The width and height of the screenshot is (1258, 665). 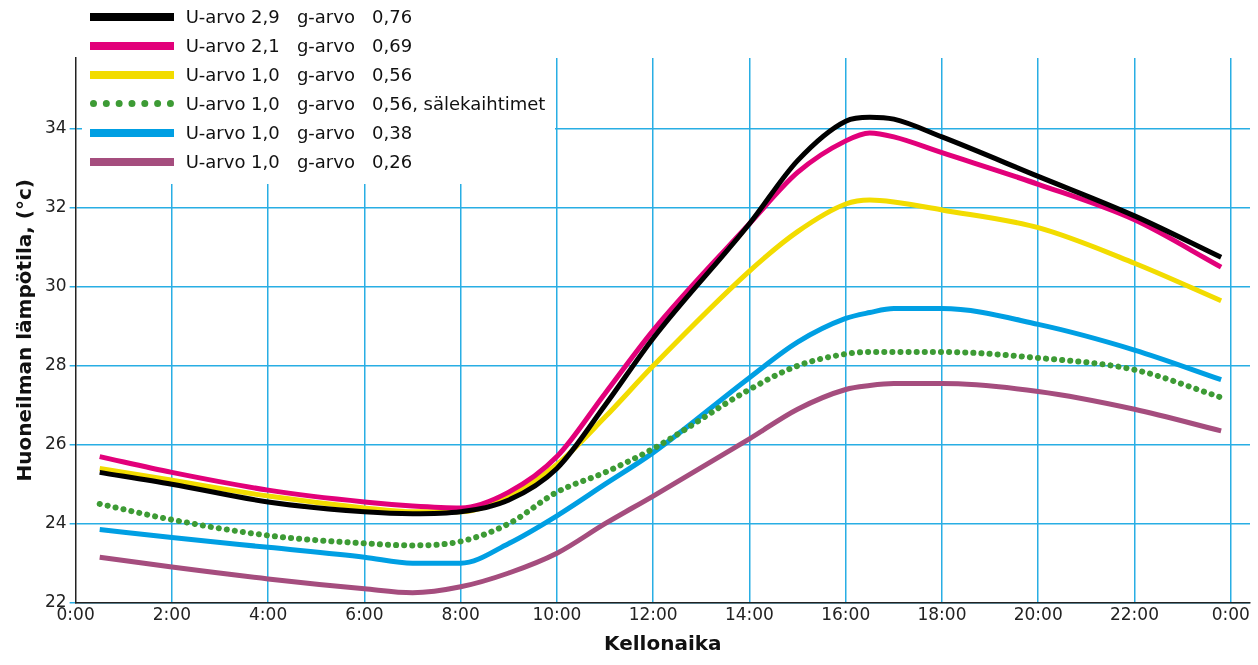 What do you see at coordinates (55, 364) in the screenshot?
I see `y-tick-label: 28` at bounding box center [55, 364].